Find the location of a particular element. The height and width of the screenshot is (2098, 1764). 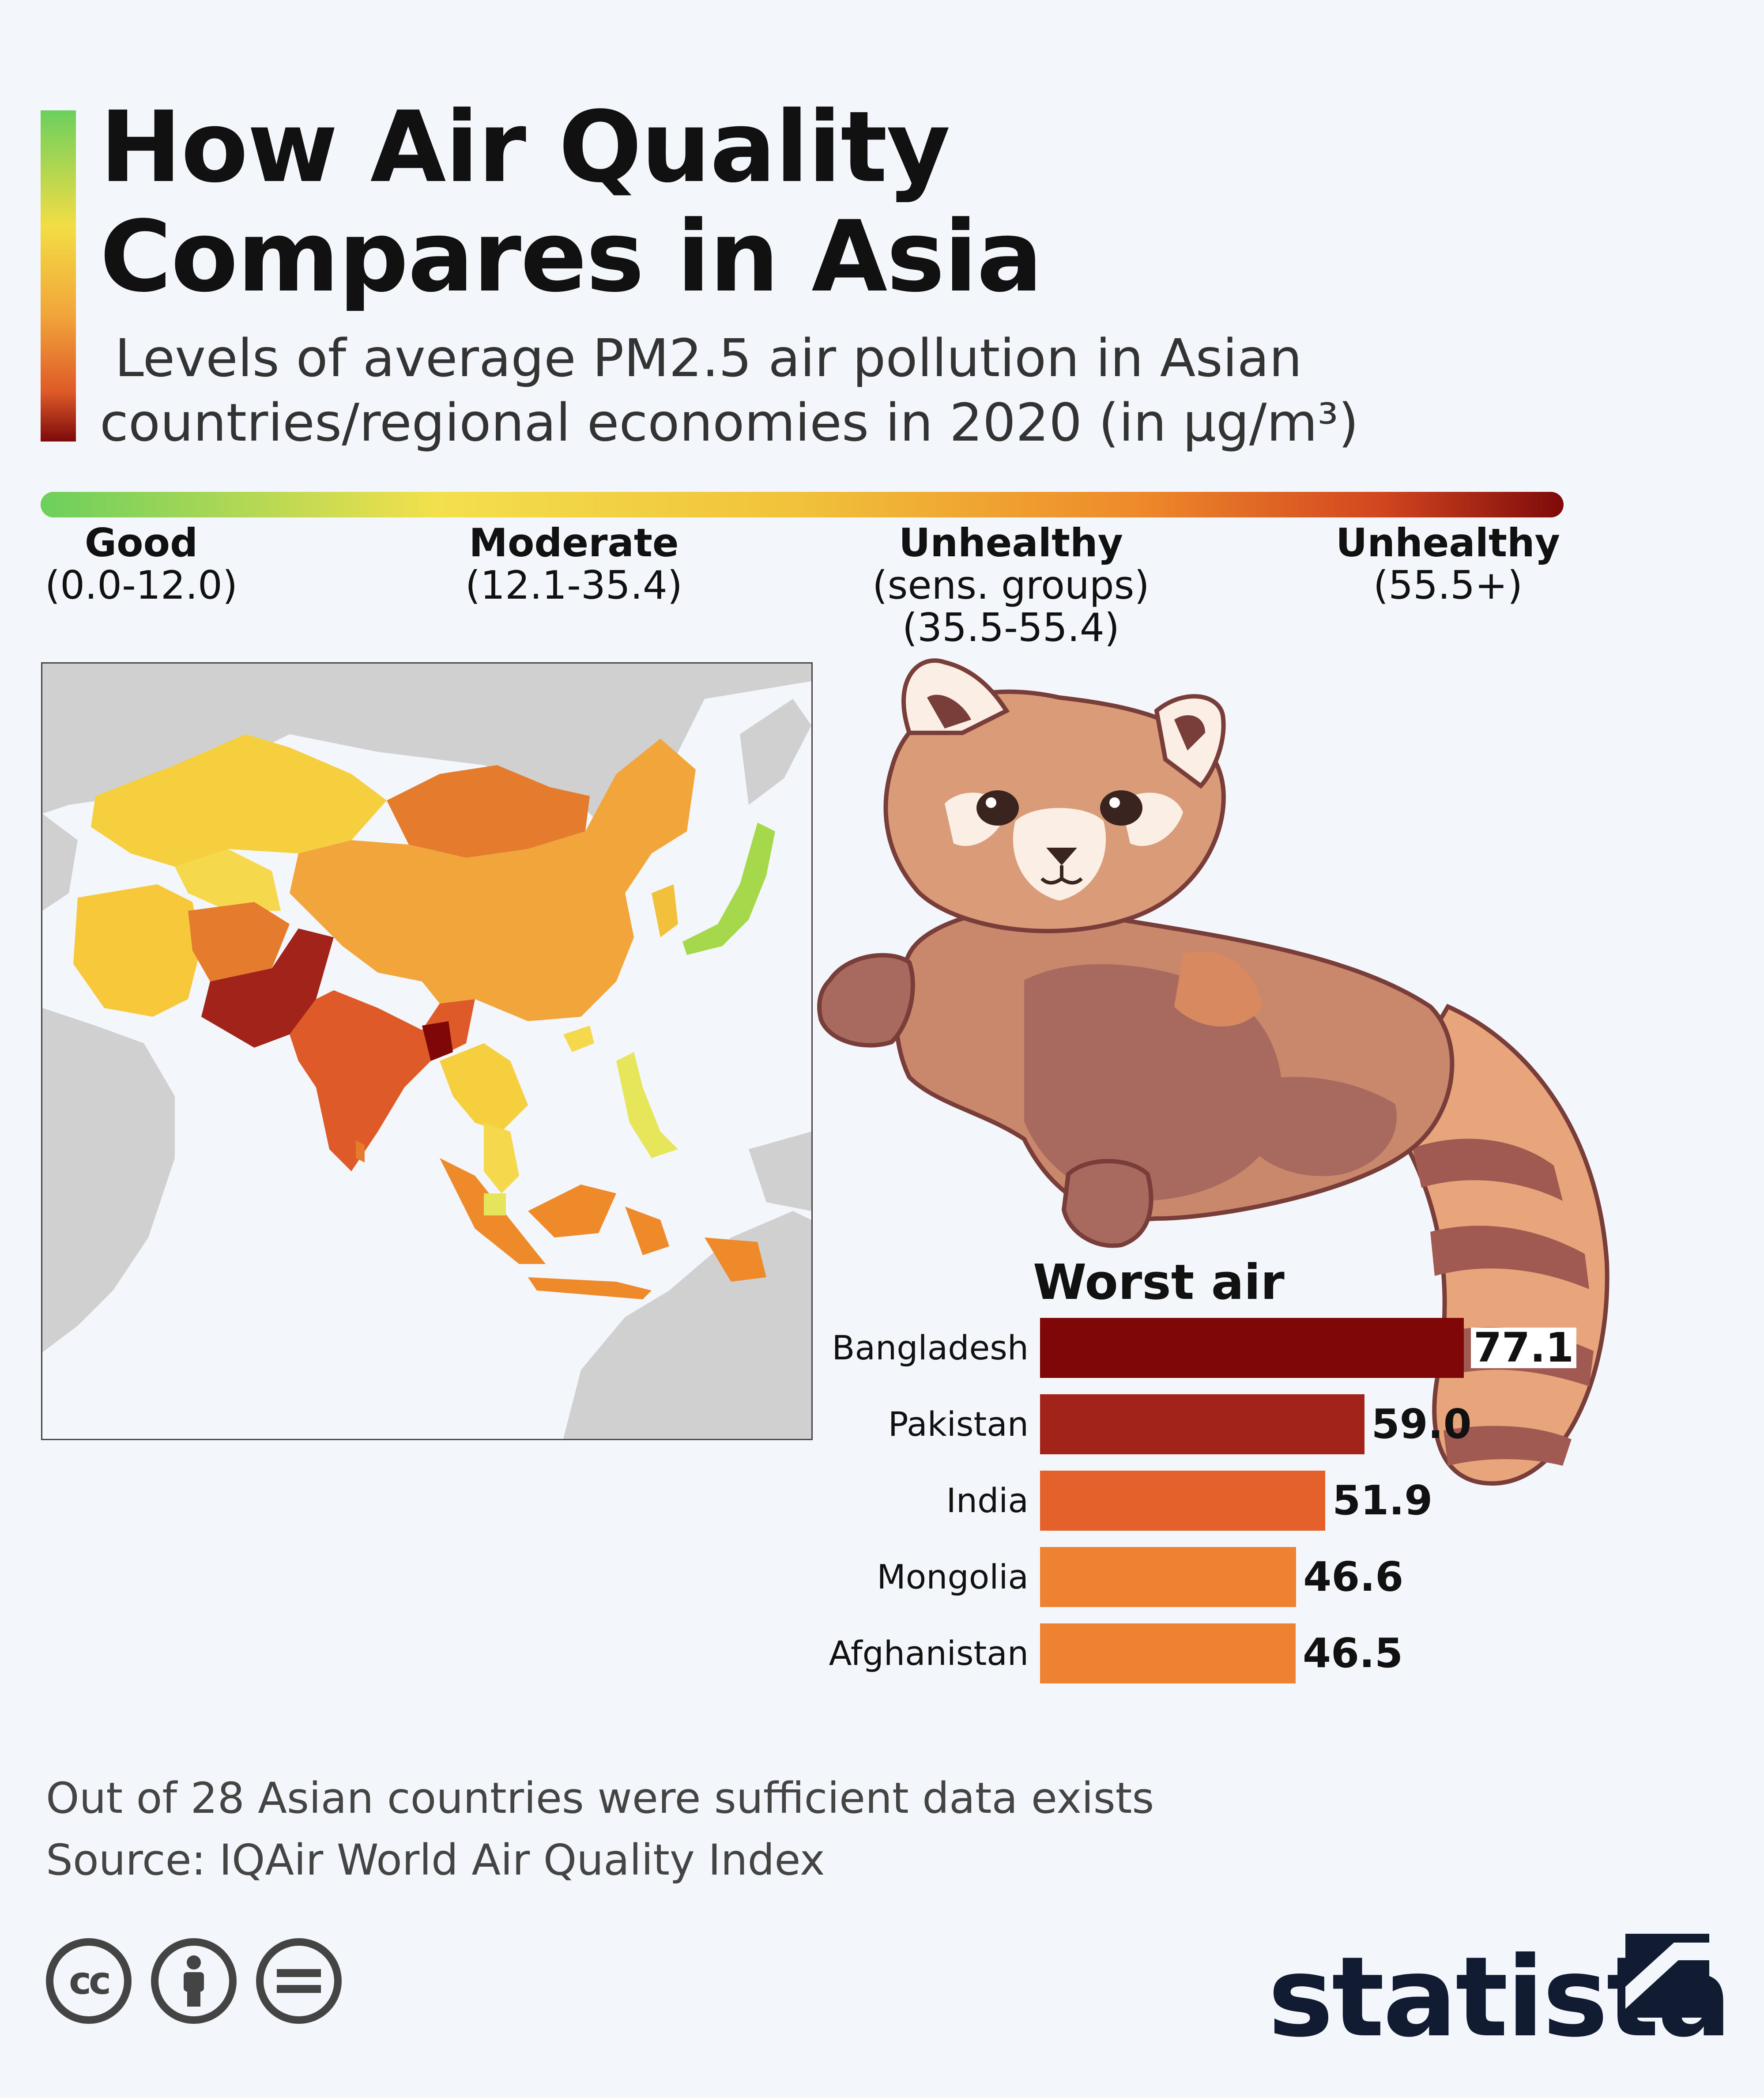

title-accent-bar is located at coordinates (58, 275).